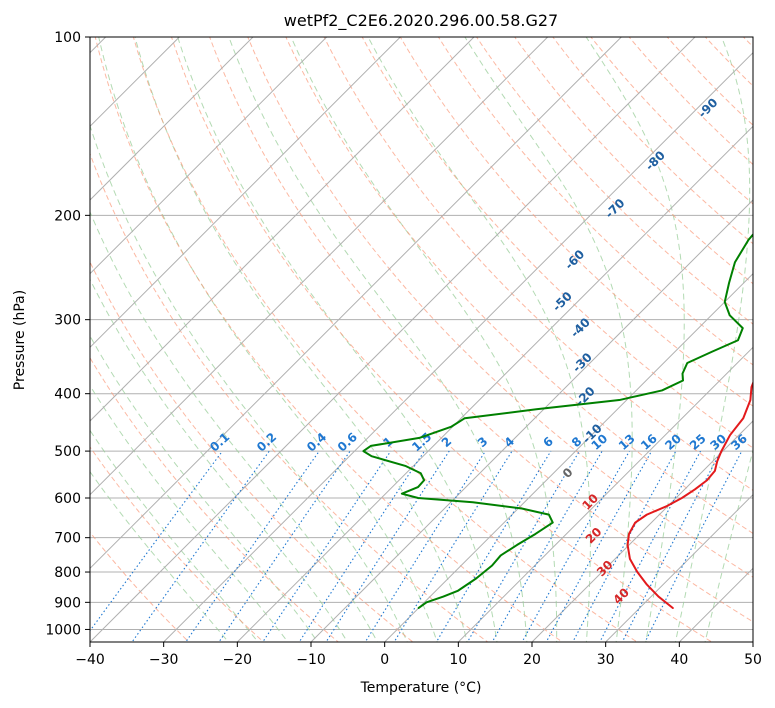 The height and width of the screenshot is (708, 775). I want to click on y-tick-label: 700, so click(67, 539).